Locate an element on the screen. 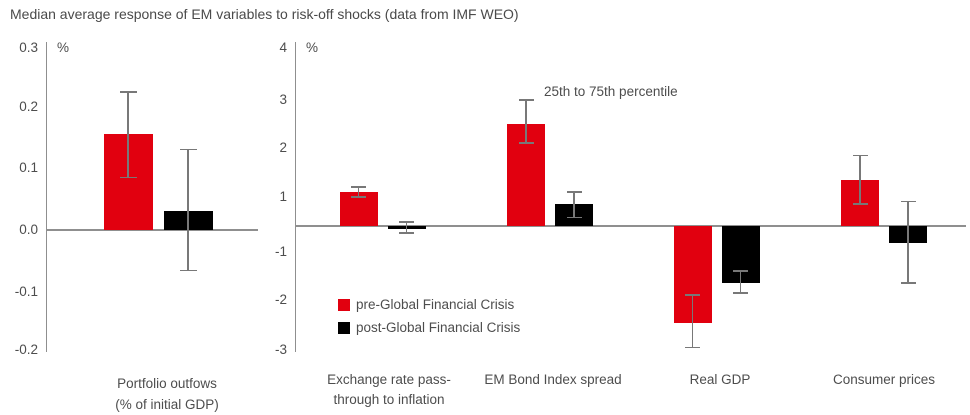 Image resolution: width=970 pixels, height=415 pixels. category-label: (% of initial GDP) is located at coordinates (167, 404).